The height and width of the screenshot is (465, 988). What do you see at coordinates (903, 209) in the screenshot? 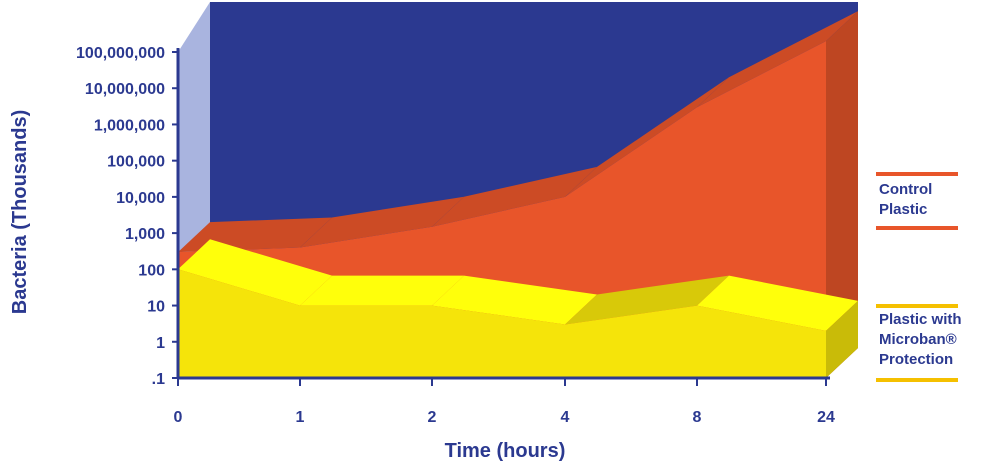
I see `legend-label: Plastic` at bounding box center [903, 209].